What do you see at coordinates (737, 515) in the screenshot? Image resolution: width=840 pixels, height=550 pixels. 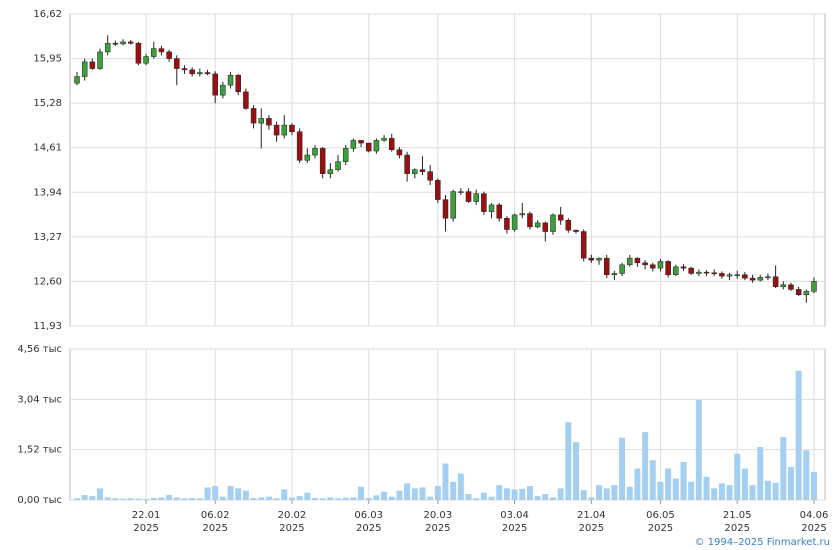 I see `x-tick-label: 21.05` at bounding box center [737, 515].